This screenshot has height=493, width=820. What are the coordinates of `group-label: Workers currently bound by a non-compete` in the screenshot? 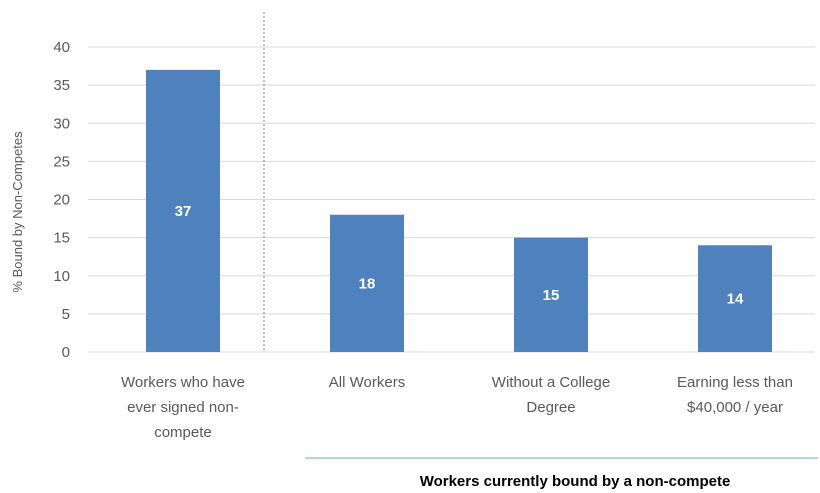 It's located at (575, 481).